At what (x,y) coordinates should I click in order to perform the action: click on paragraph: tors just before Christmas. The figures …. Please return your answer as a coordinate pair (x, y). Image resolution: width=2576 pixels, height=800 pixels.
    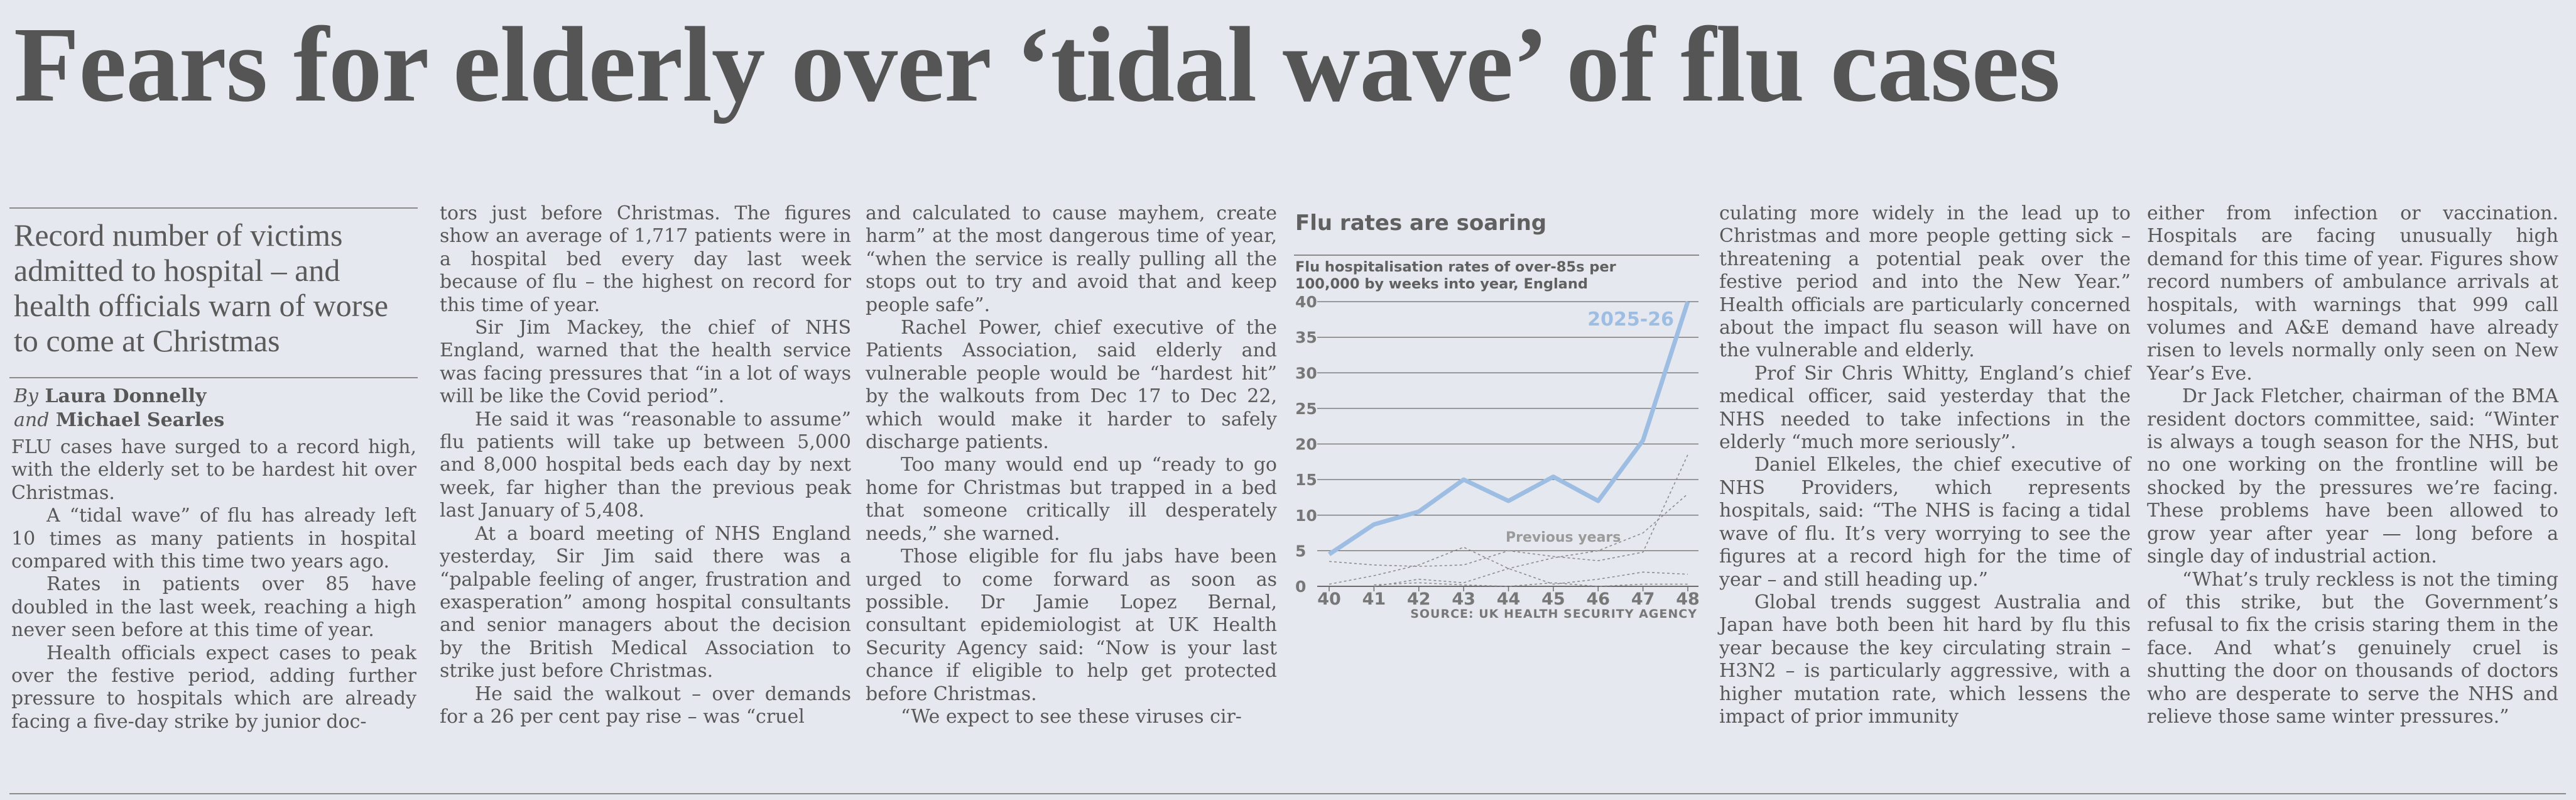
    Looking at the image, I should click on (646, 259).